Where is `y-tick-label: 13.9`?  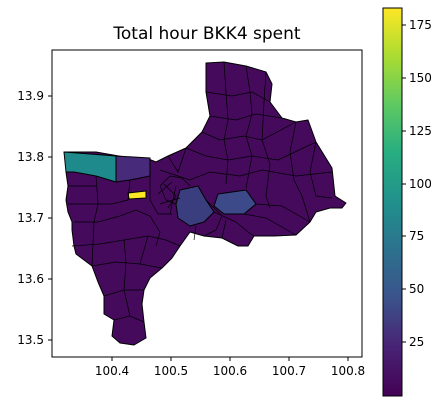
y-tick-label: 13.9 is located at coordinates (30, 96).